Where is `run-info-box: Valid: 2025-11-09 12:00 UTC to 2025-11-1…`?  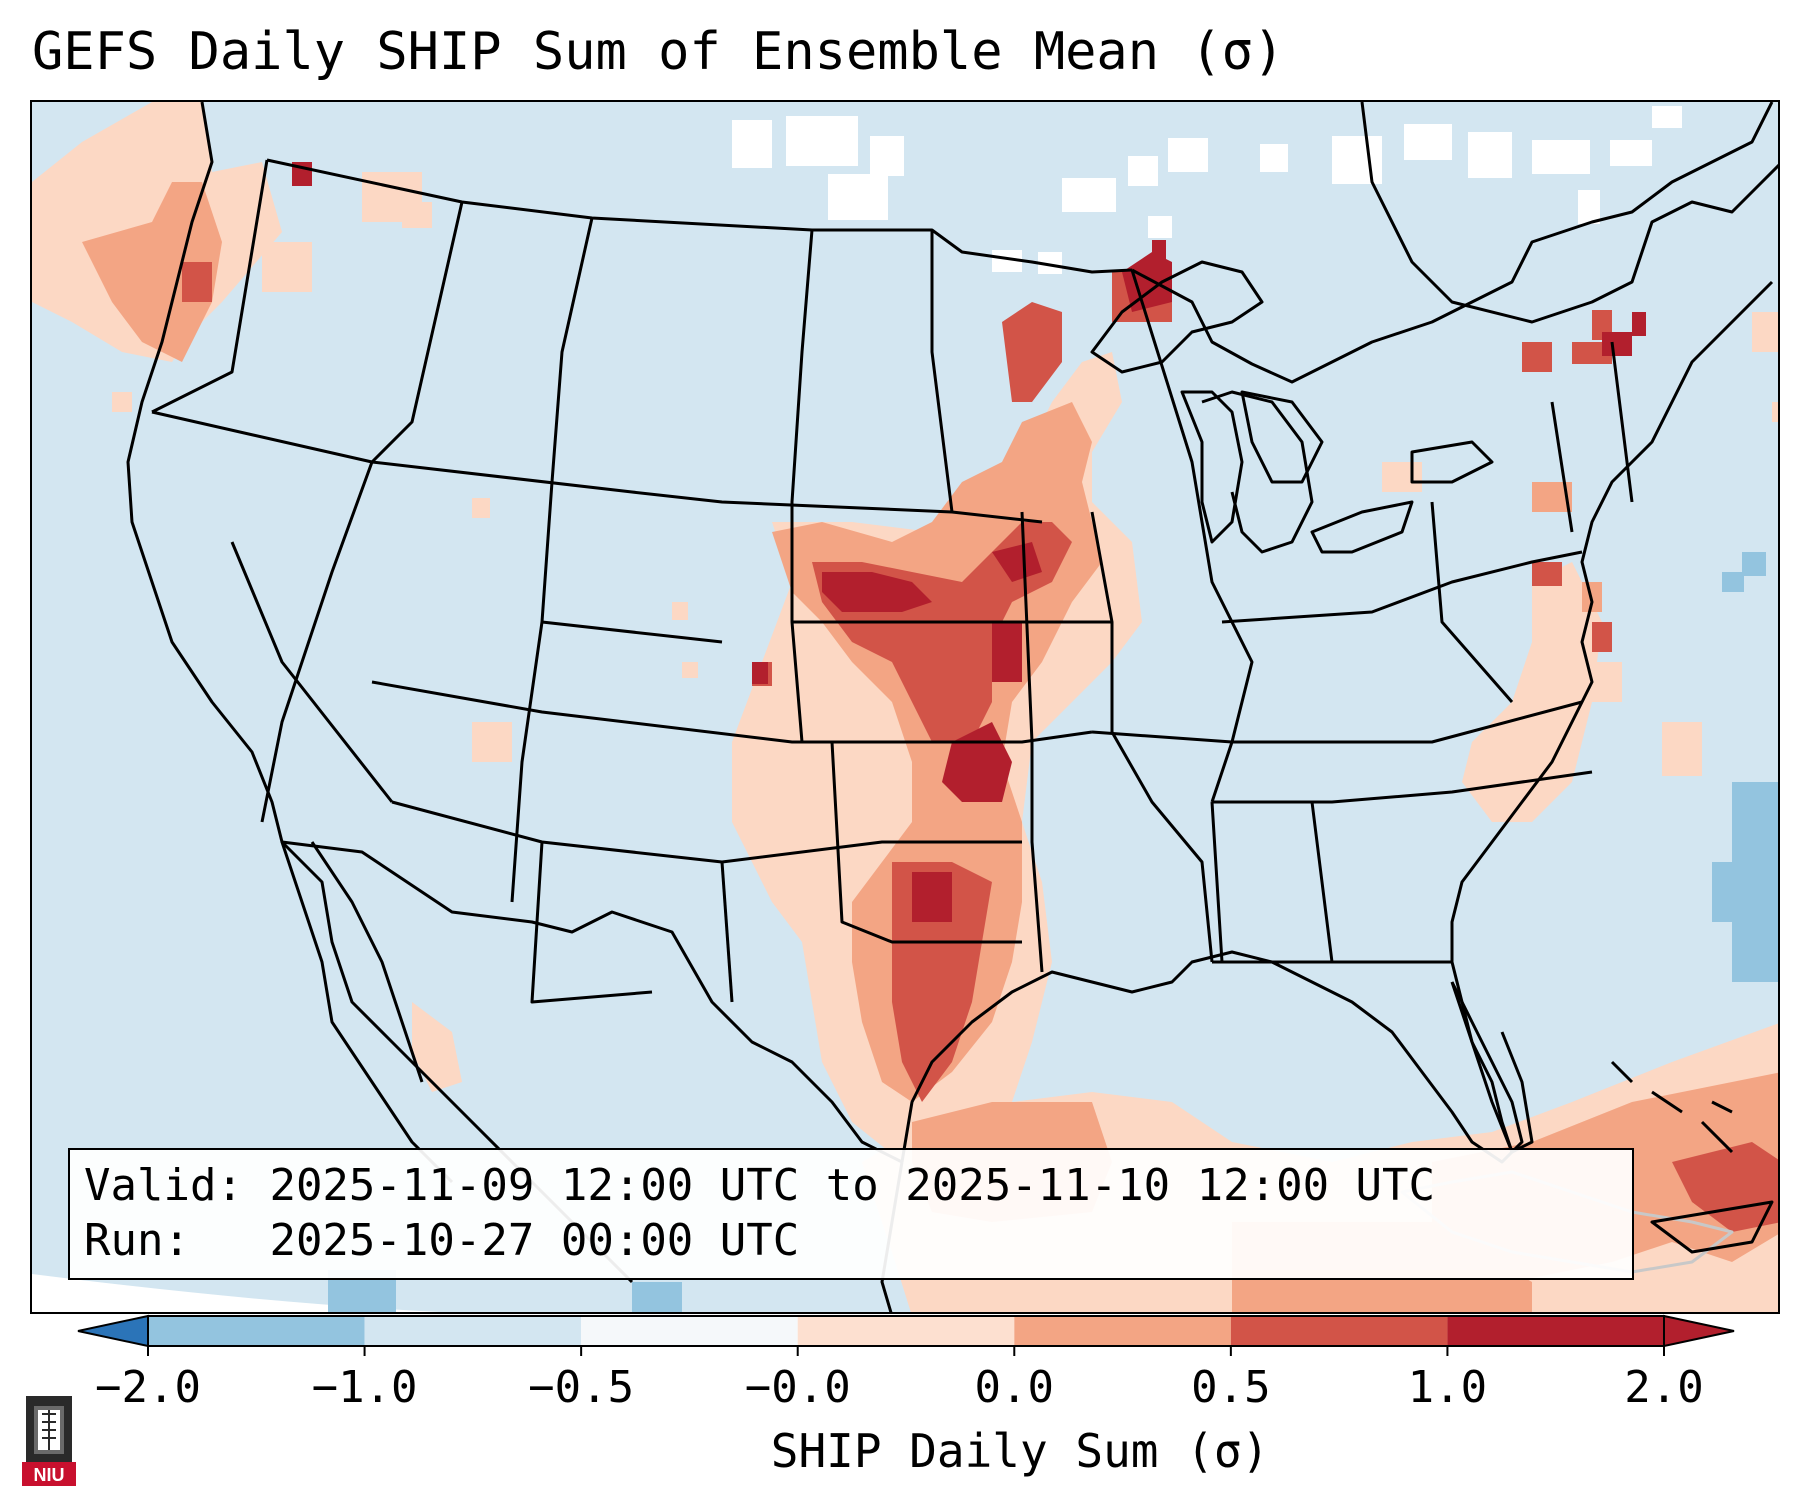
run-info-box: Valid: 2025-11-09 12:00 UTC to 2025-11-1… is located at coordinates (851, 1214).